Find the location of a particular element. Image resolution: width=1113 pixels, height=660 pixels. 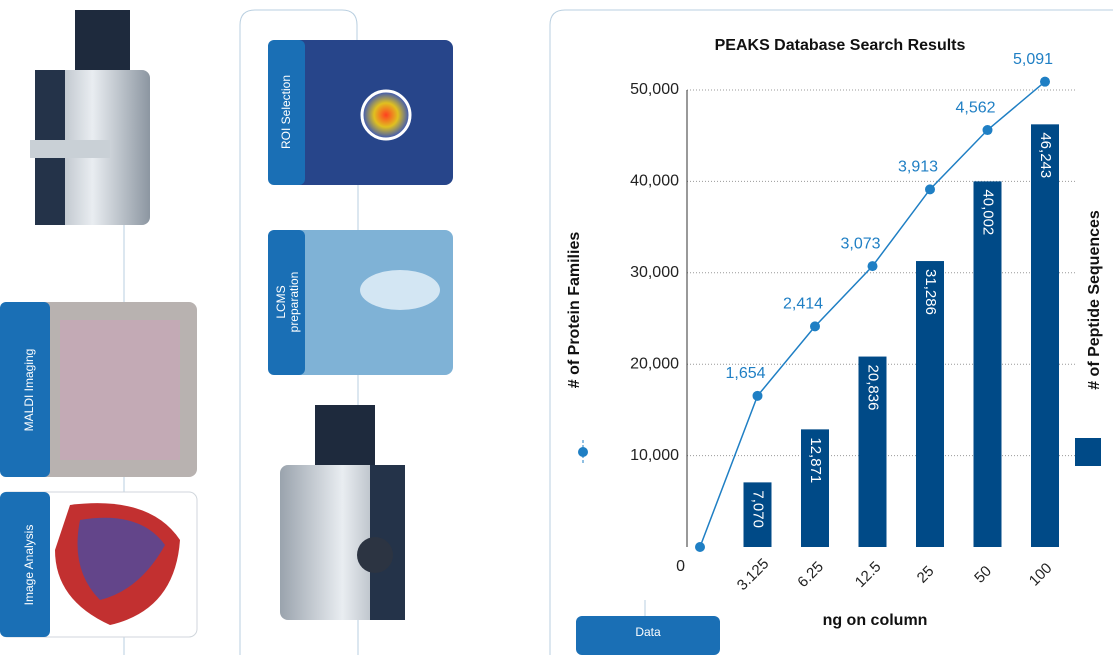

data-label: 1,654 is located at coordinates (745, 373).